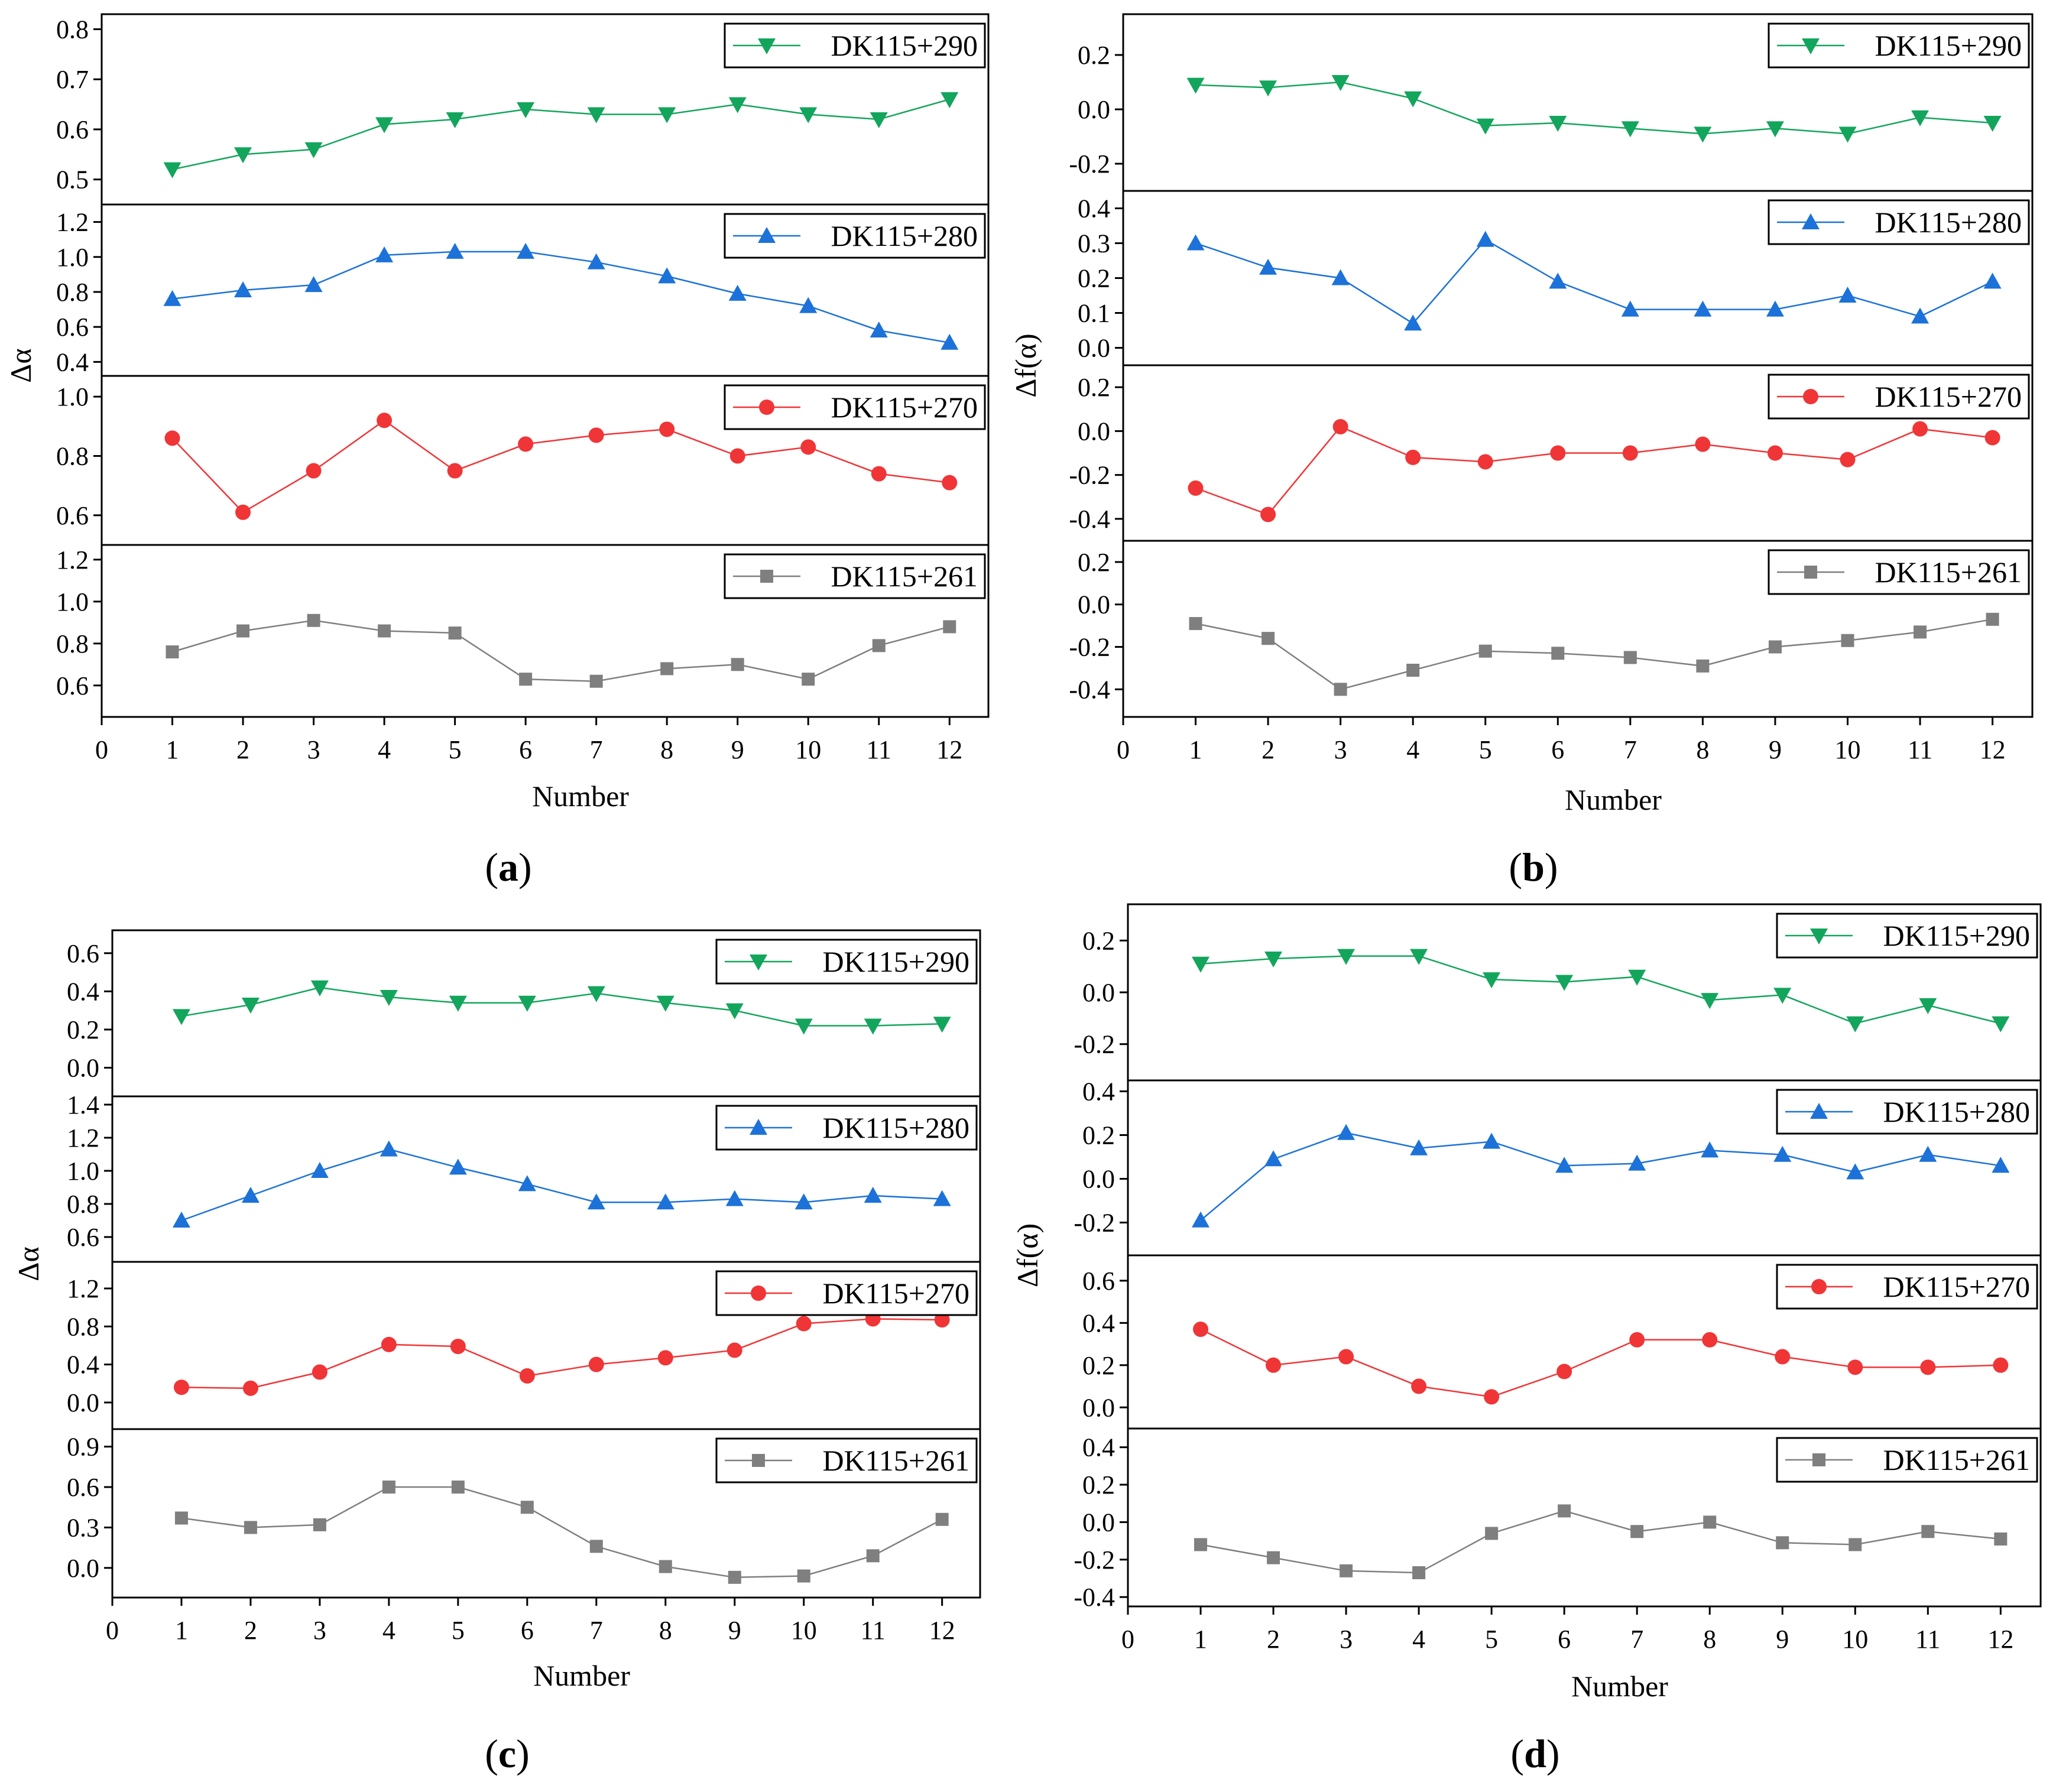  I want to click on y-tick-label: 1.4, so click(83, 1104).